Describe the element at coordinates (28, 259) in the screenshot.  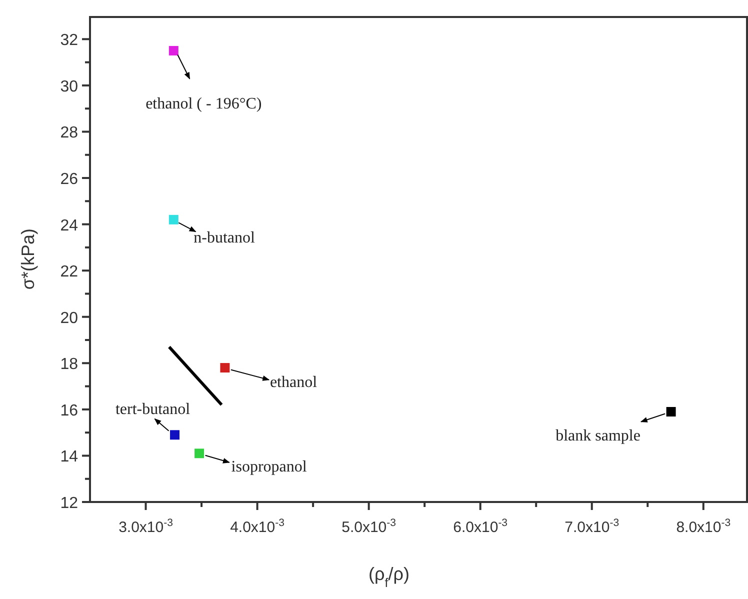
I see `y-axis-title: σ*(kPa)` at that location.